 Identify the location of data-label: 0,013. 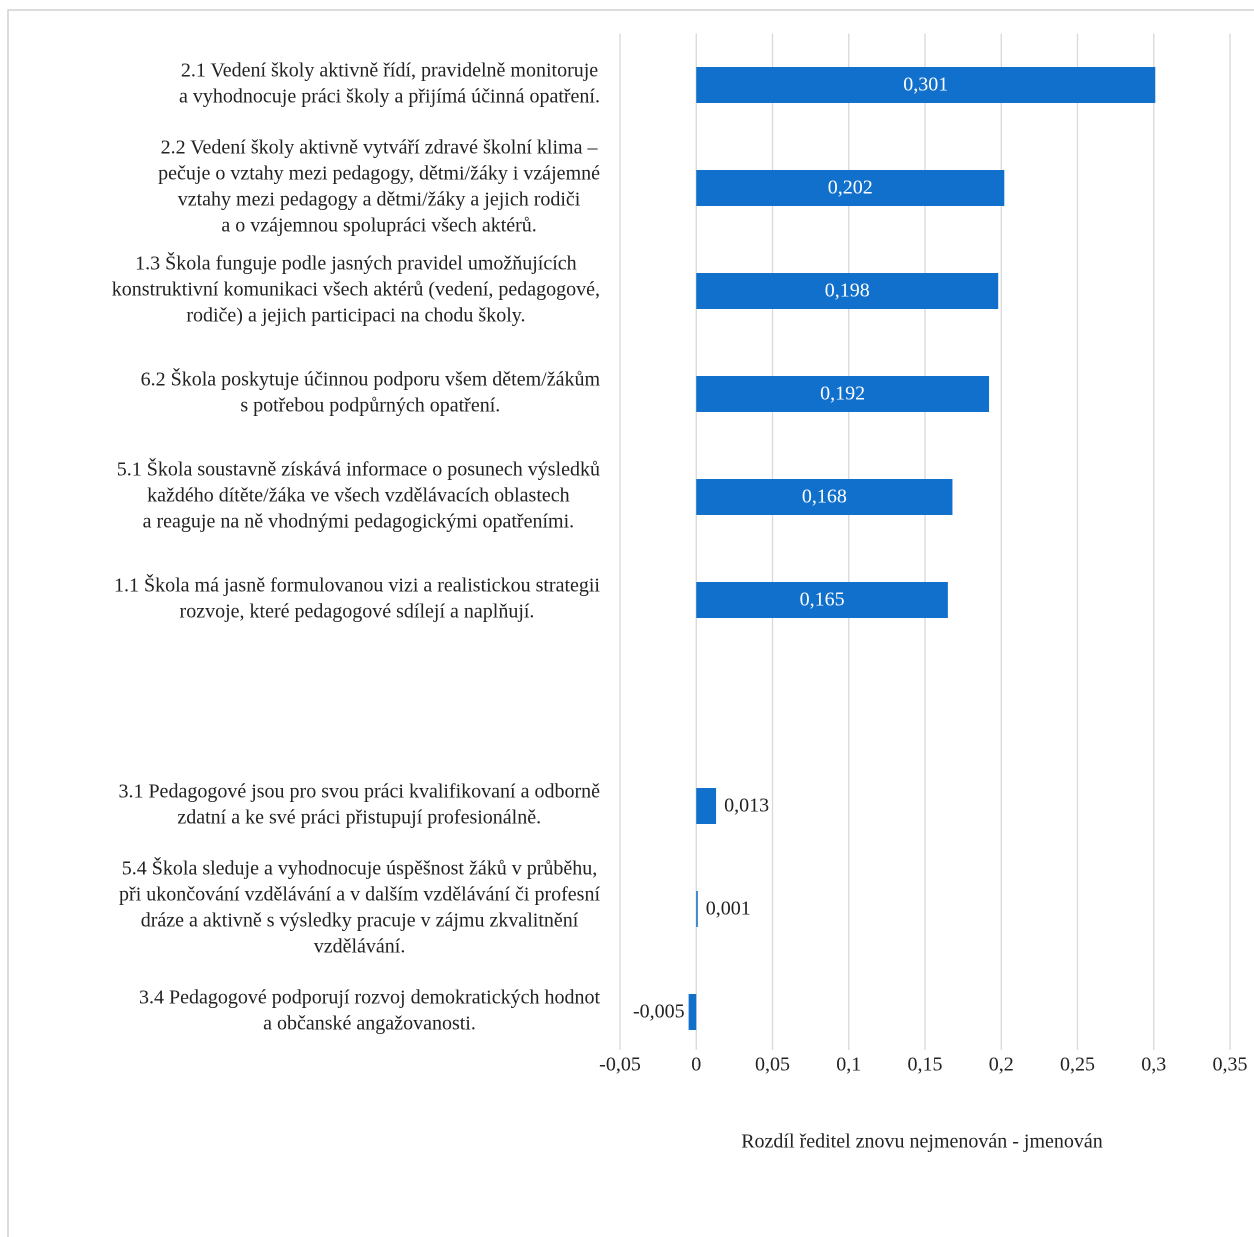
(746, 806).